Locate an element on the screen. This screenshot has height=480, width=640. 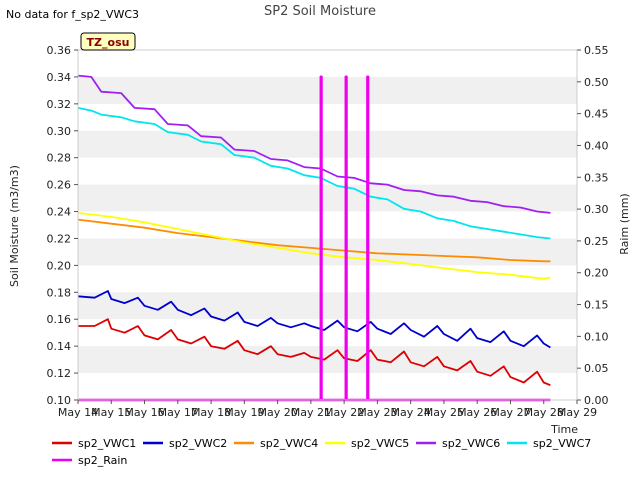
y-axis-label: Soil Moisture (m3/m3) is located at coordinates (14, 226).